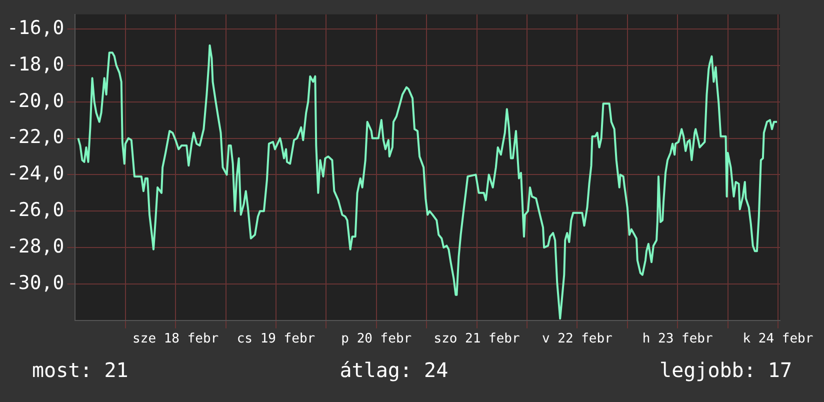 The width and height of the screenshot is (824, 402). What do you see at coordinates (35, 246) in the screenshot?
I see `y-tick-label: -28,0` at bounding box center [35, 246].